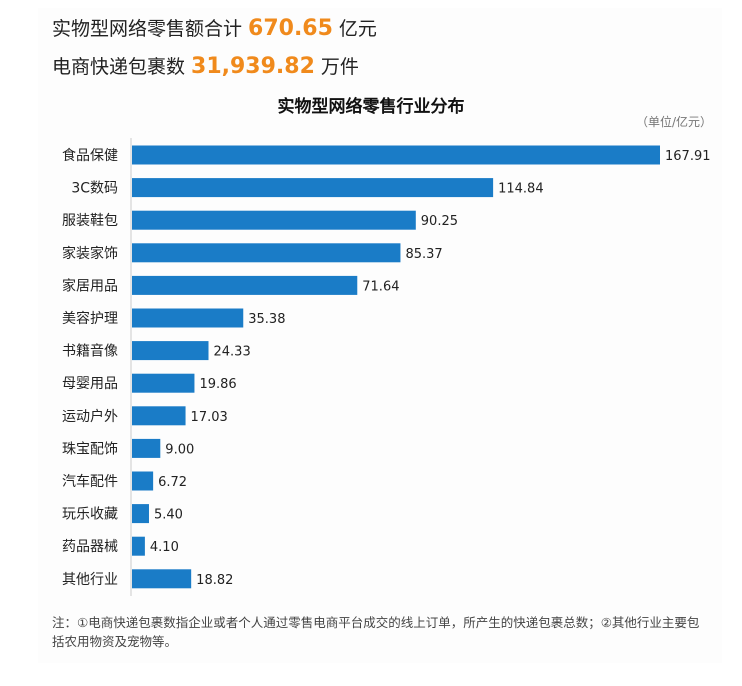 This screenshot has width=742, height=686. What do you see at coordinates (380, 286) in the screenshot?
I see `value-label: 71.64` at bounding box center [380, 286].